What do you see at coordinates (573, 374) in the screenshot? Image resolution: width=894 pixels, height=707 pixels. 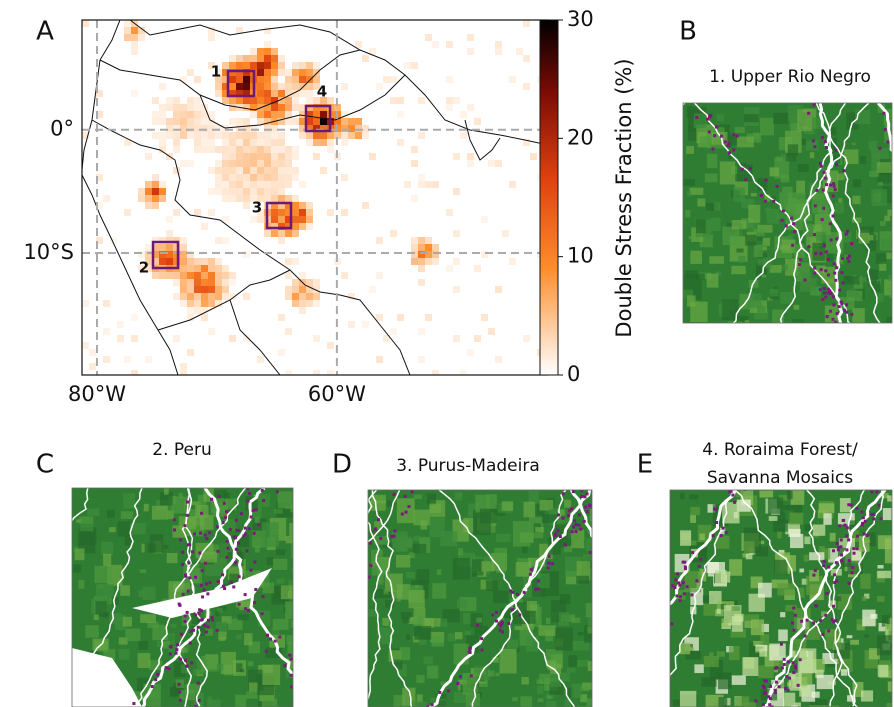 I see `colorbar-tick-label: 0` at bounding box center [573, 374].